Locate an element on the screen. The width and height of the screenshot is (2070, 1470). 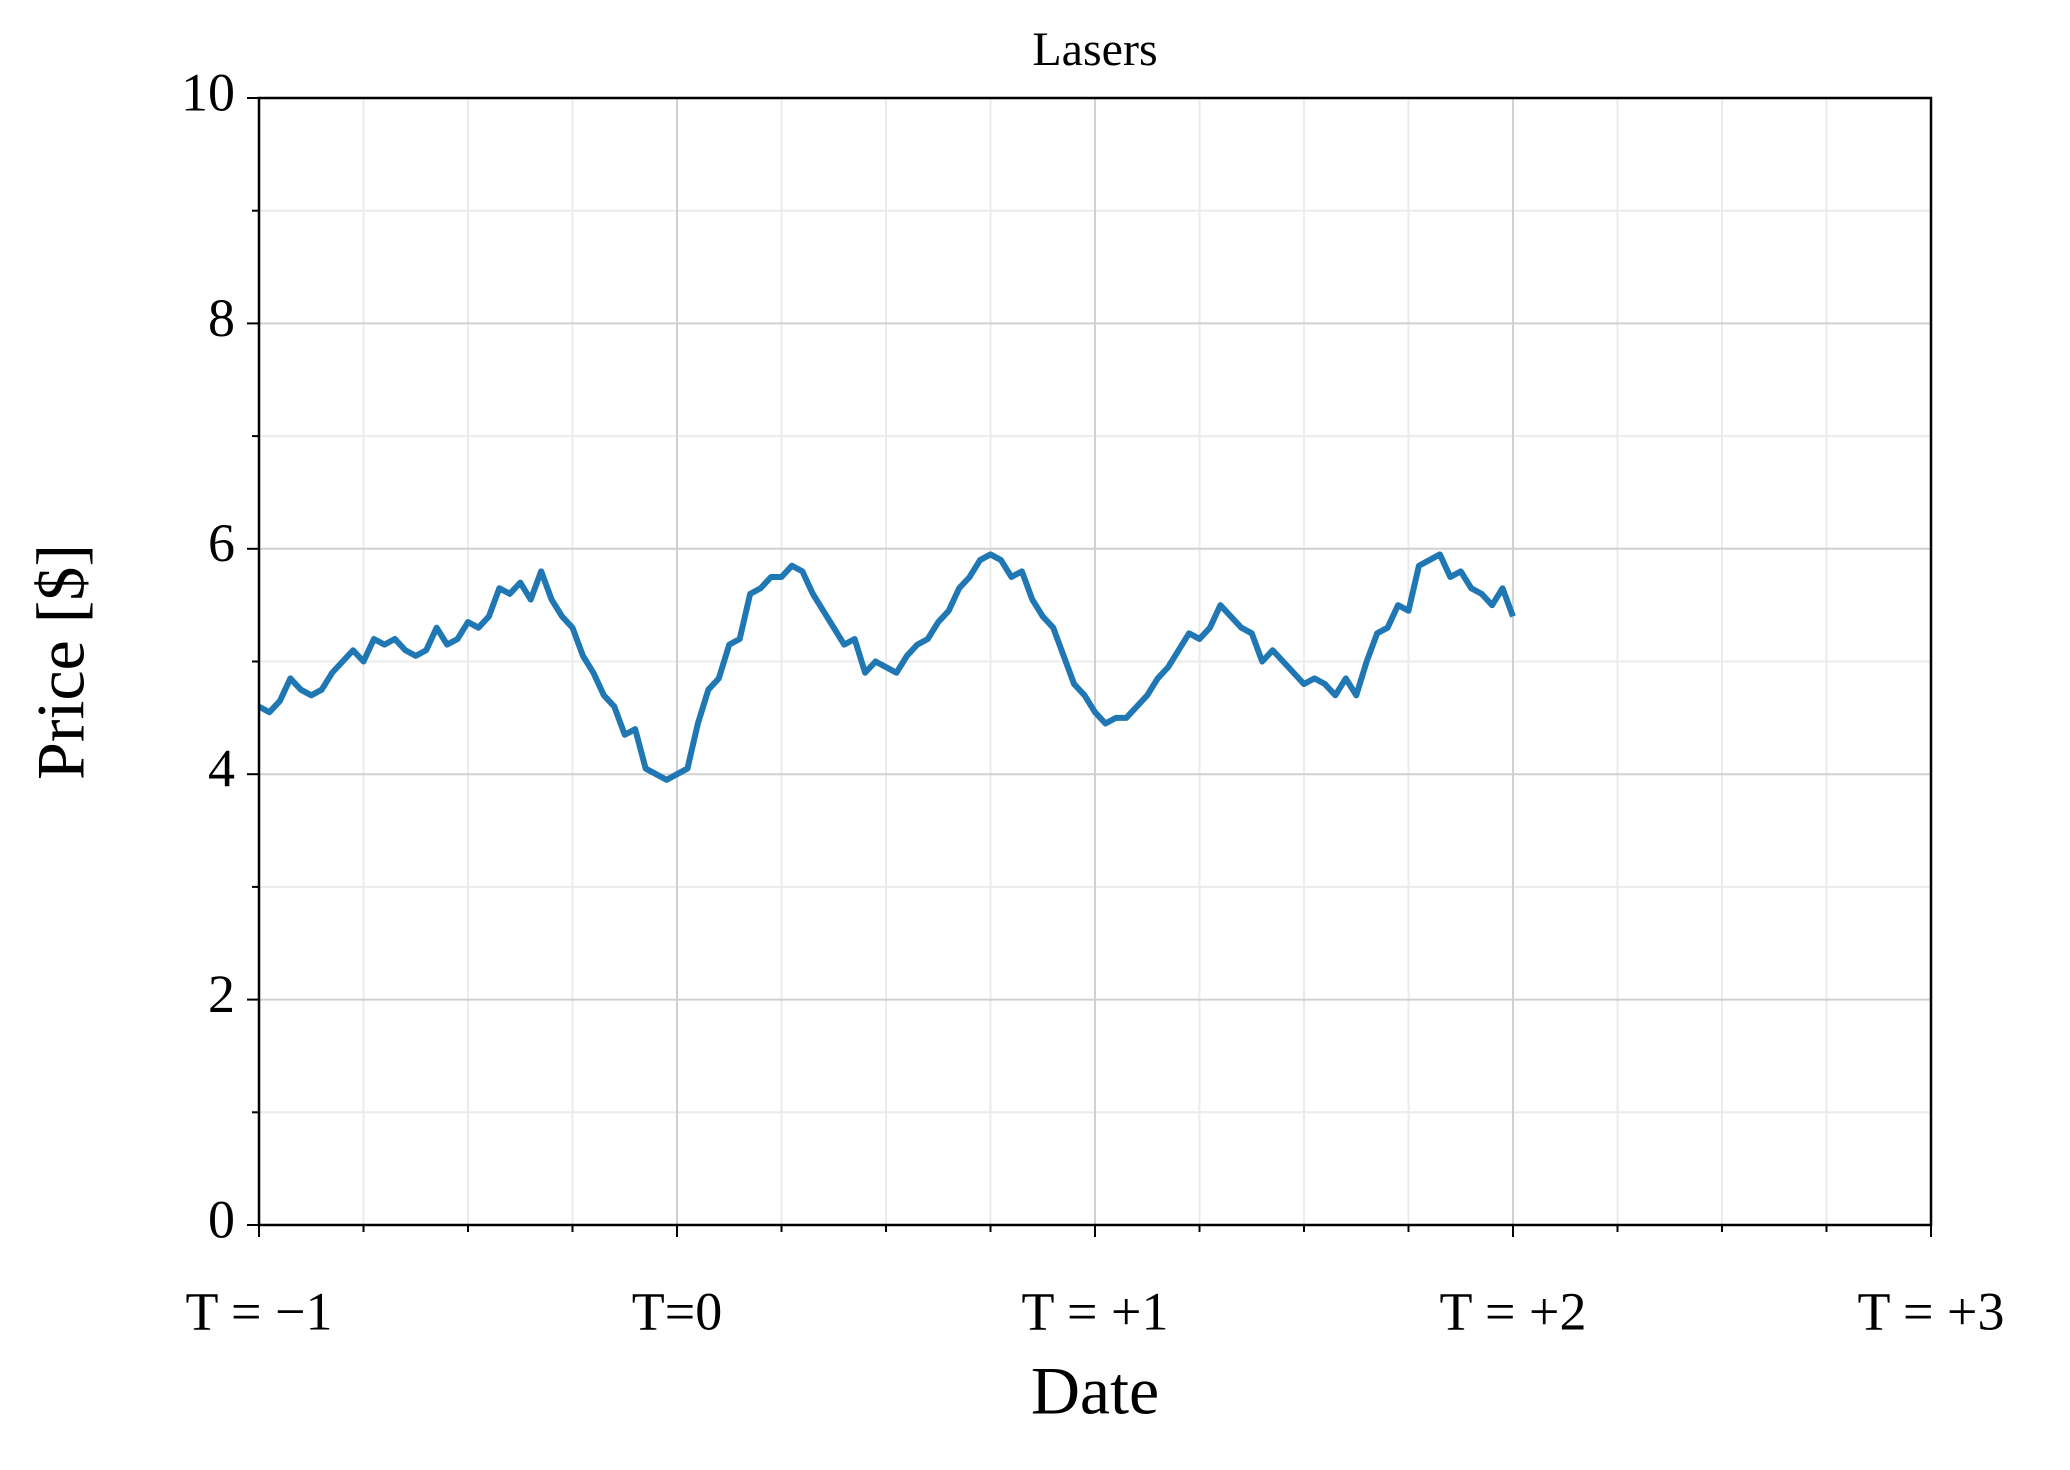
x-tick-label: T = +1 is located at coordinates (1095, 1311).